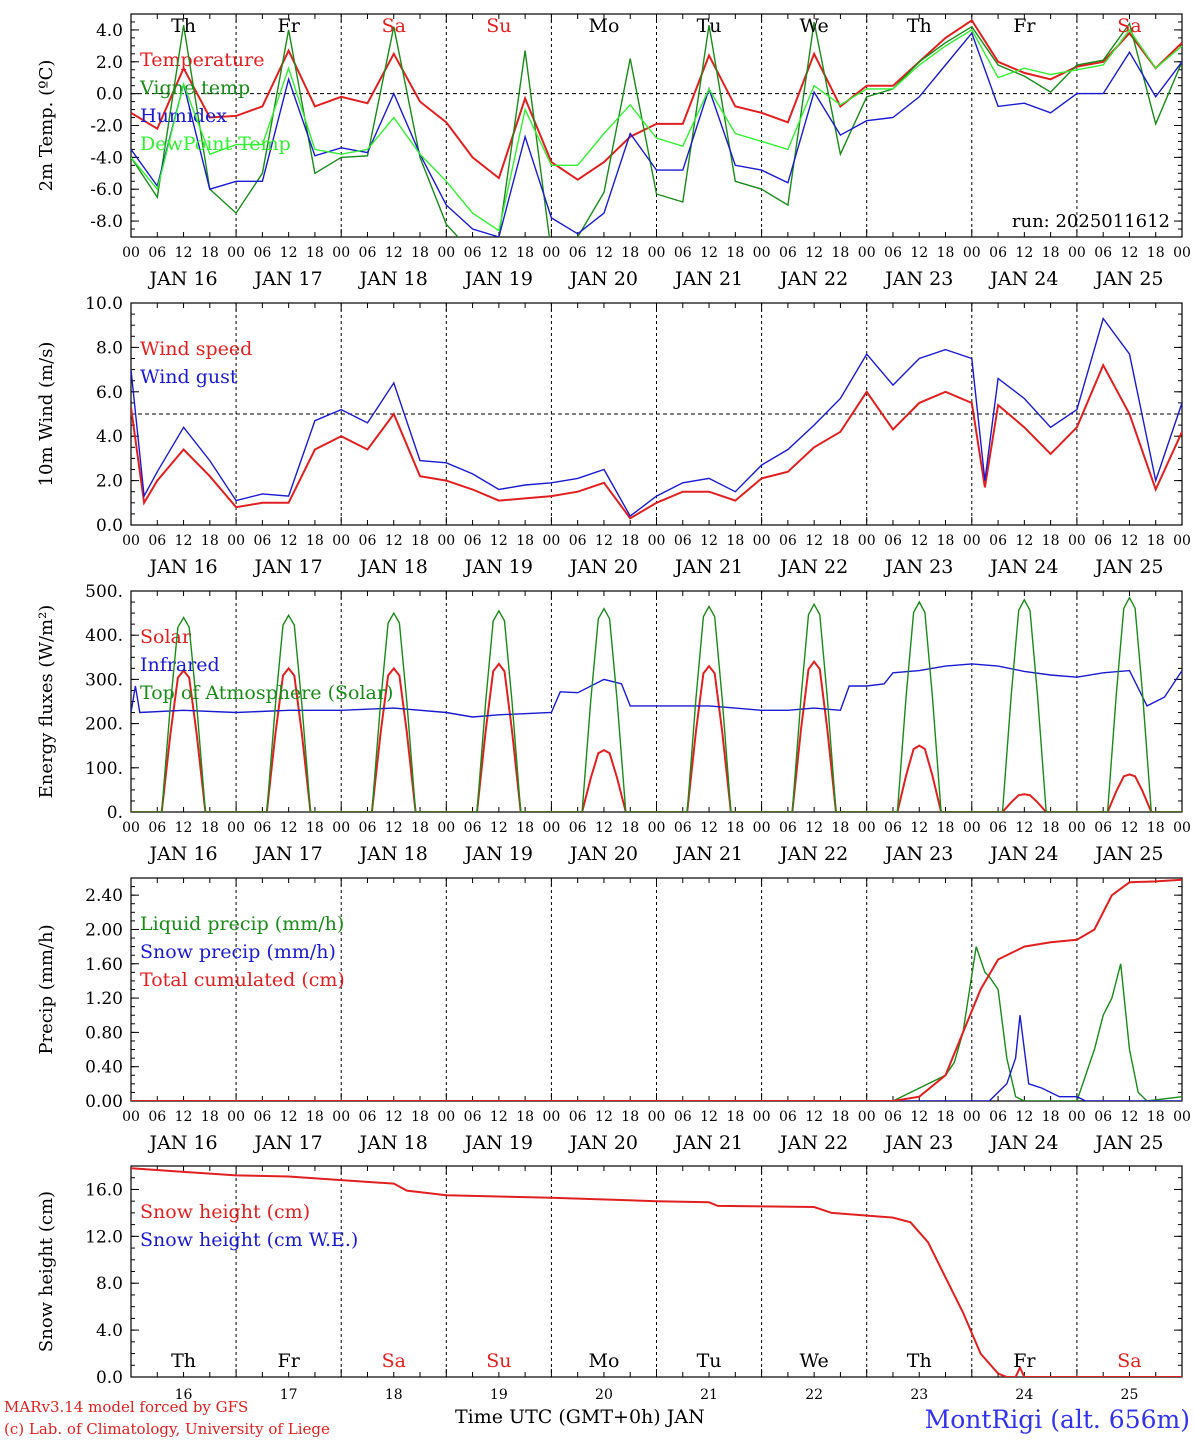 This screenshot has height=1440, width=1194. Describe the element at coordinates (1023, 854) in the screenshot. I see `x-date-label: JAN 24` at that location.